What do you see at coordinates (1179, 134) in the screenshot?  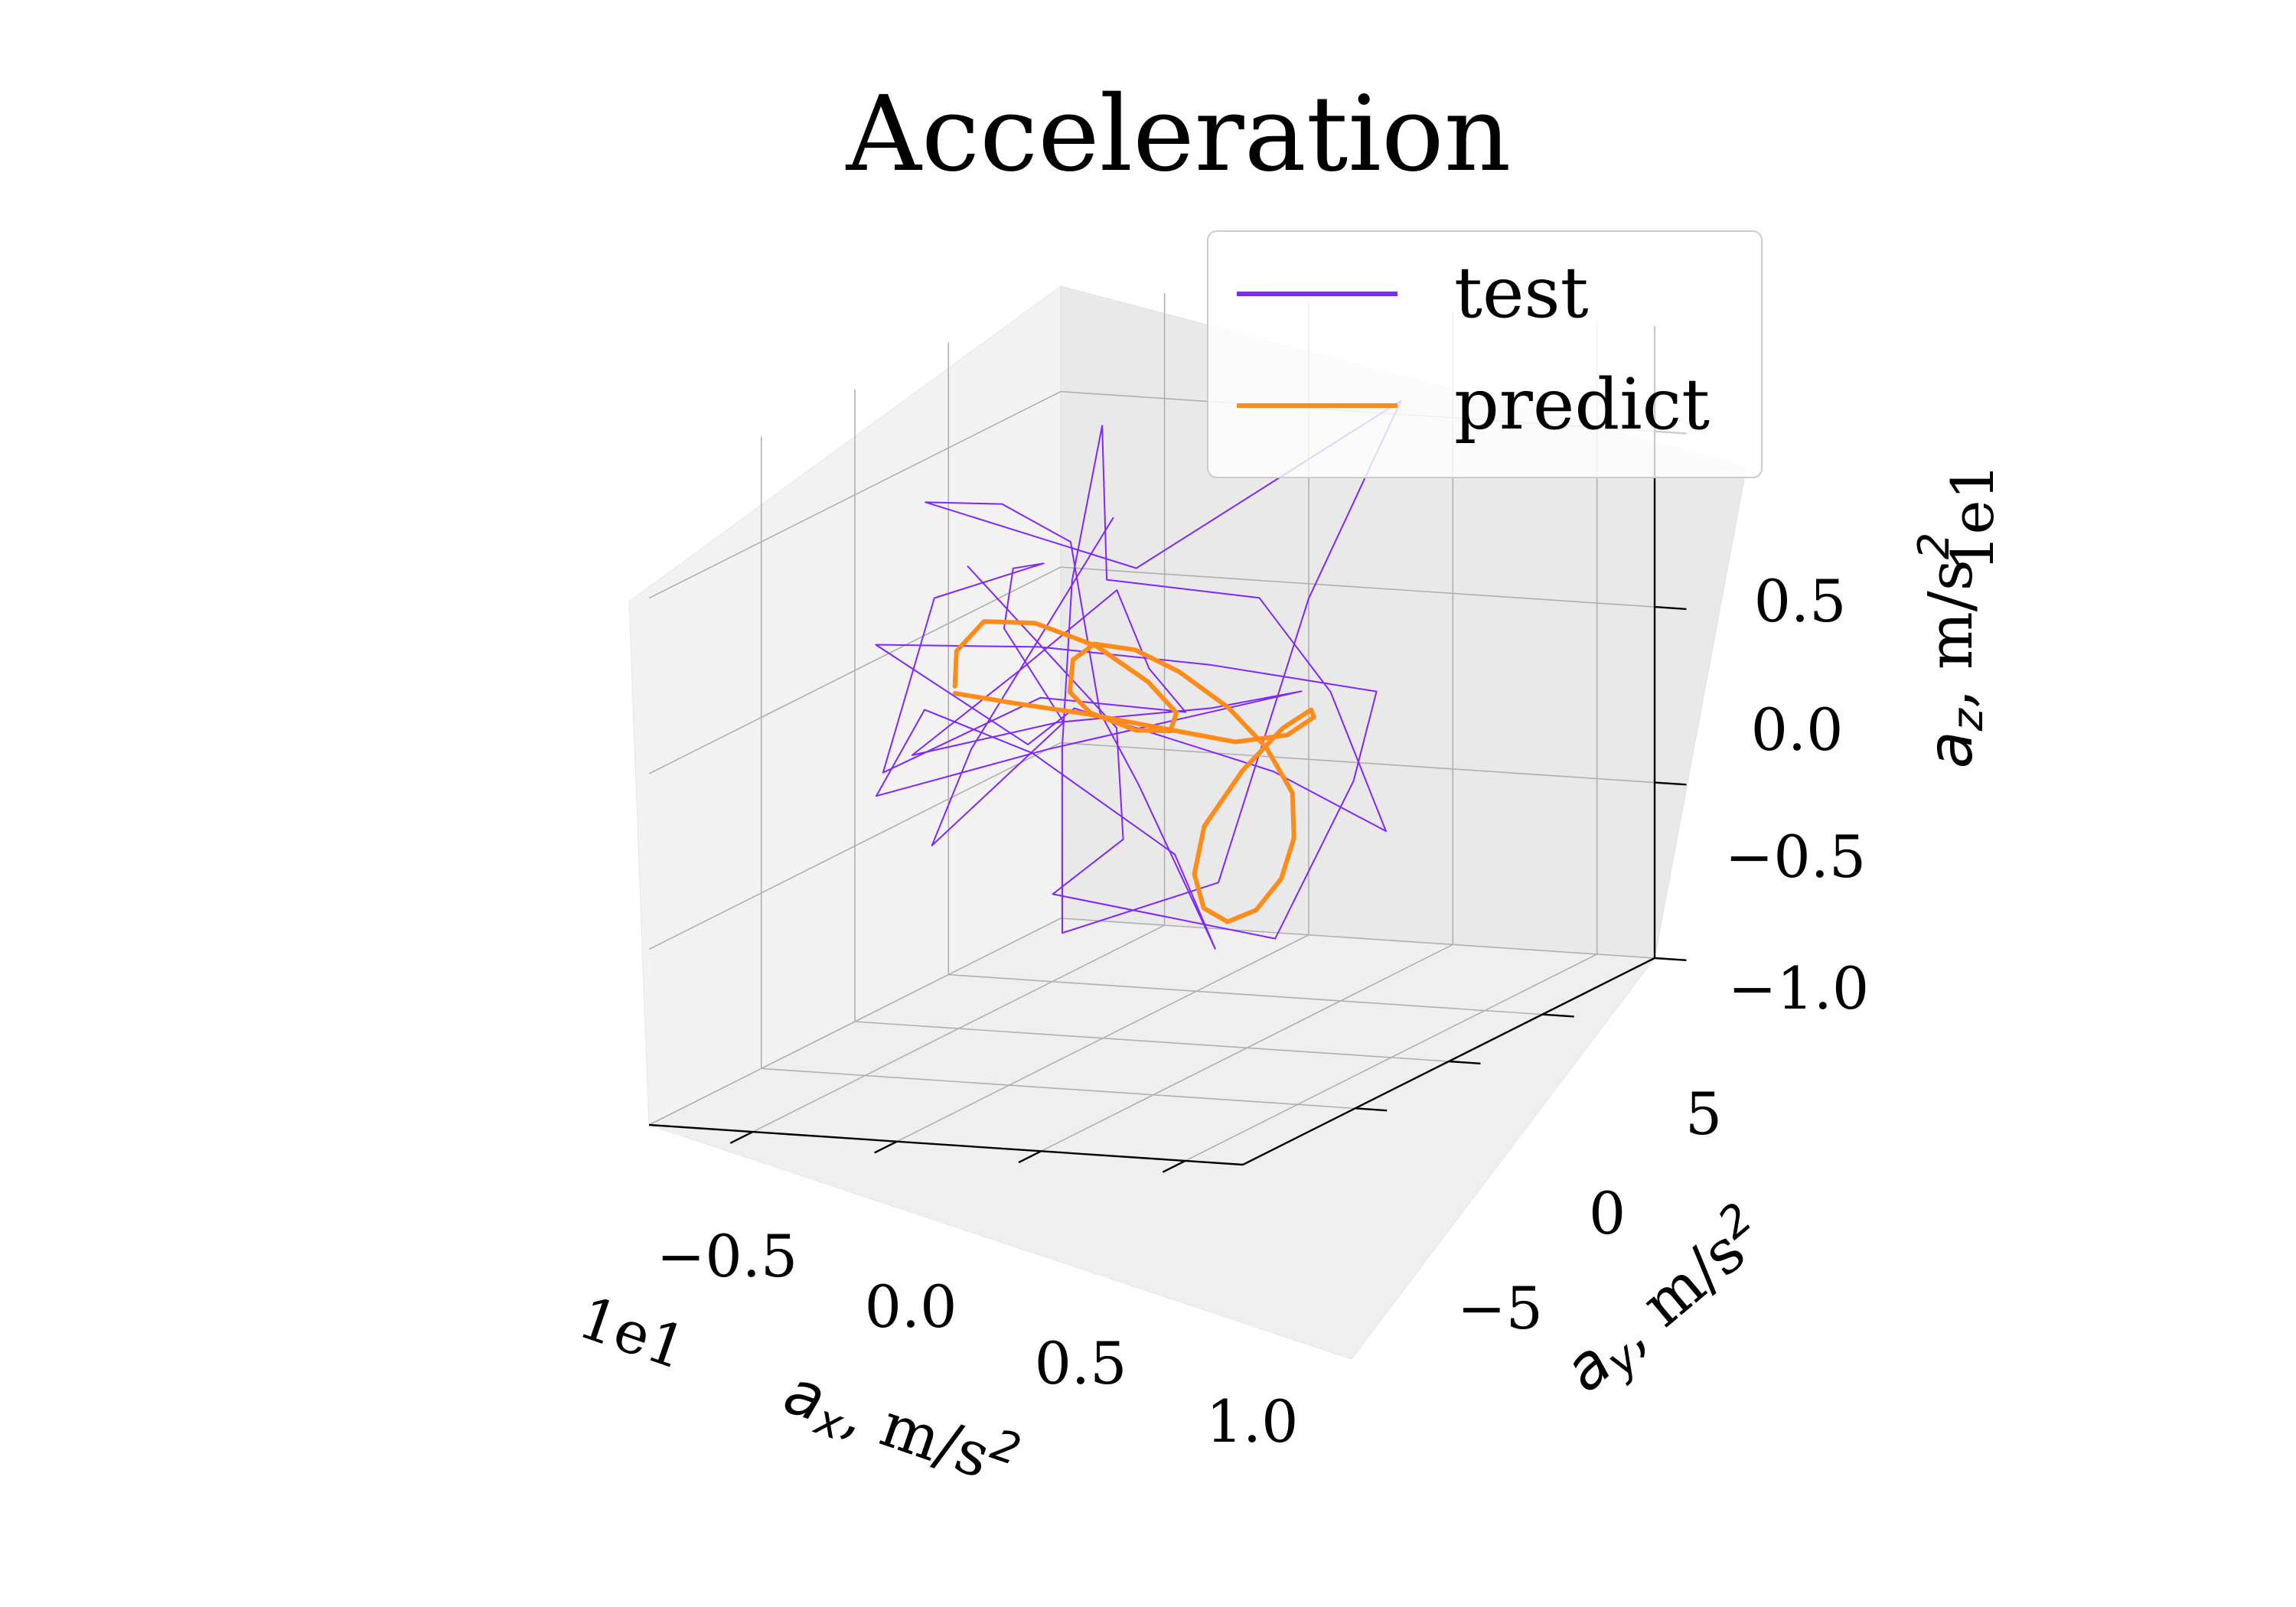 I see `chart-title: Acceleration` at bounding box center [1179, 134].